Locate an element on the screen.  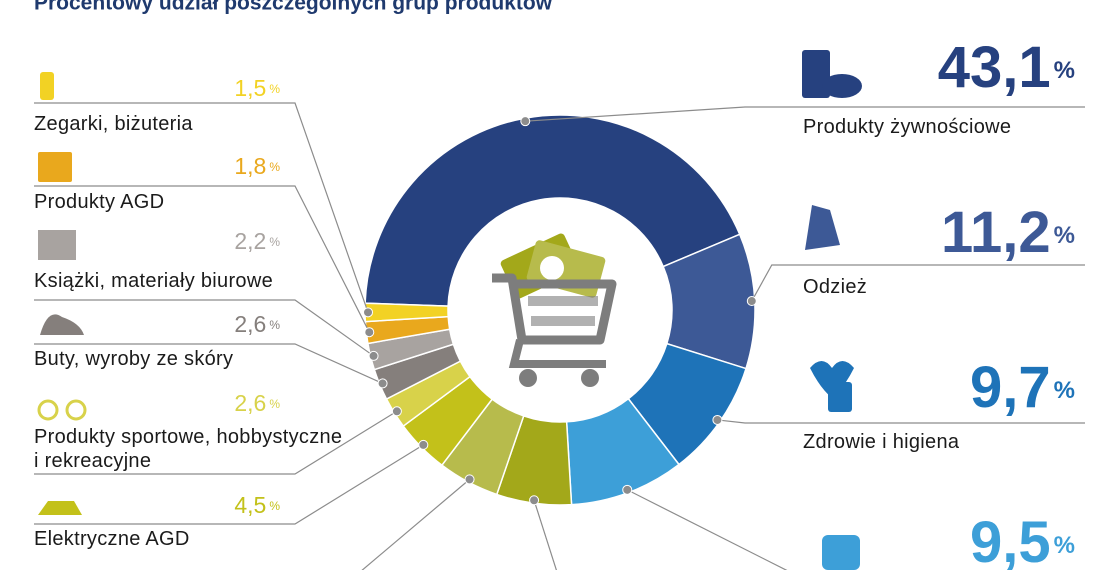
value-number: 43,1 is located at coordinates (994, 67).